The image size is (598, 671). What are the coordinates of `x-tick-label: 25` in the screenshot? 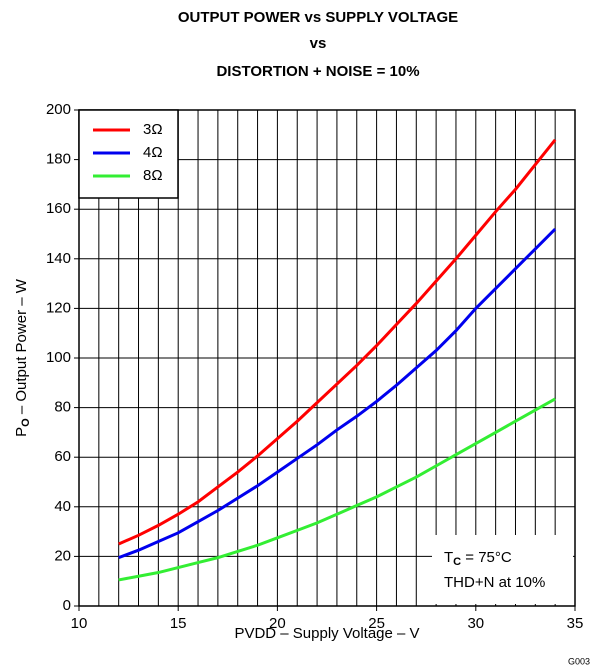 It's located at (376, 623).